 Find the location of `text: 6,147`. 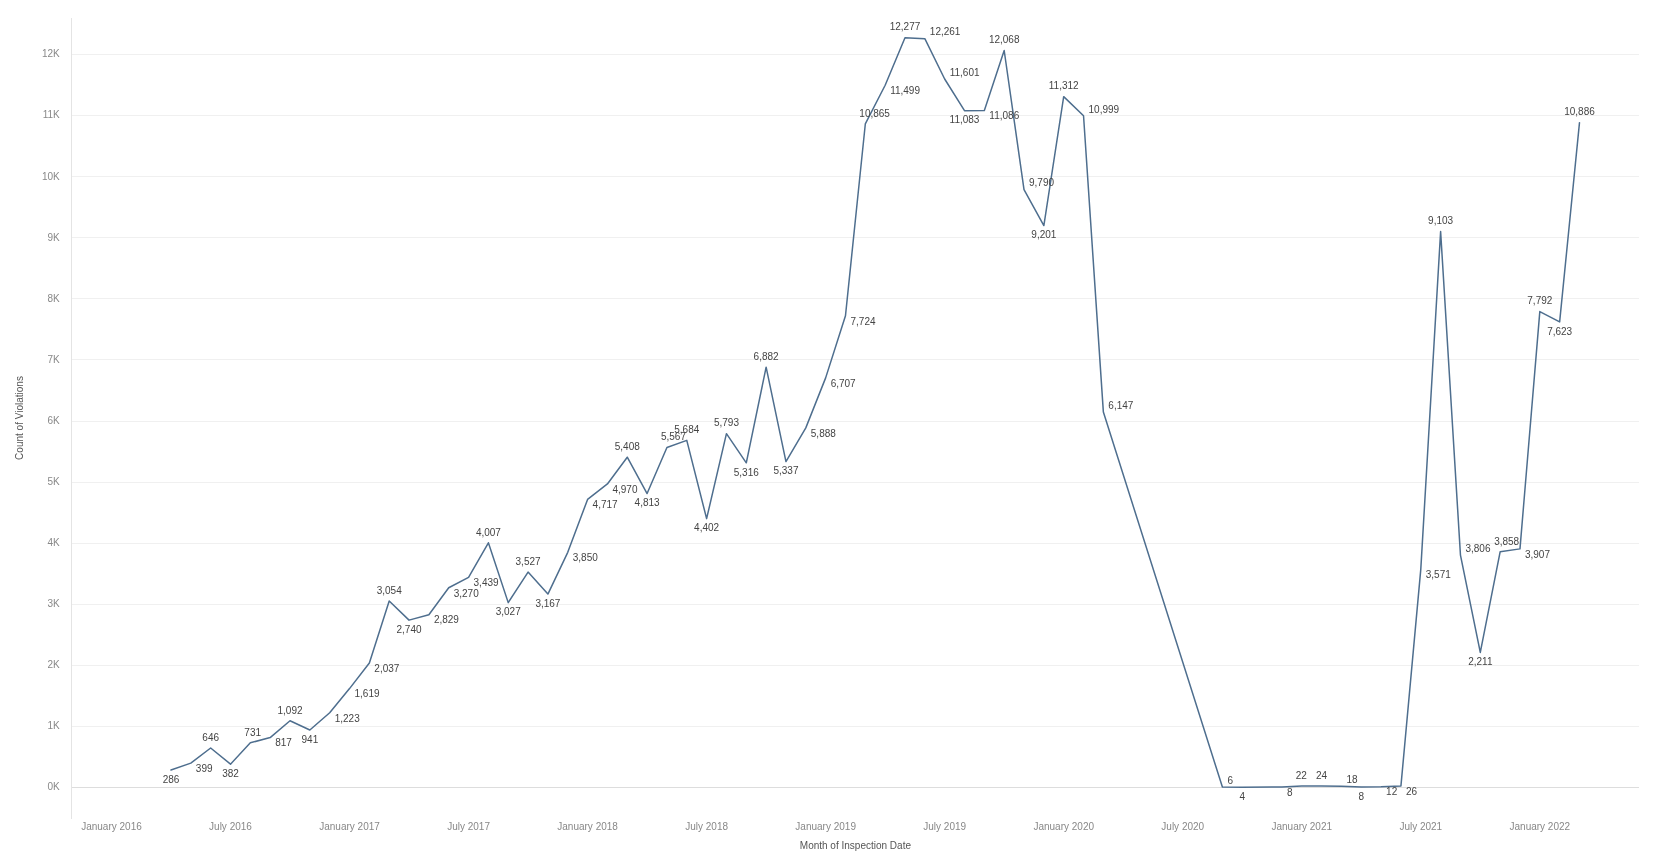

text: 6,147 is located at coordinates (1121, 405).